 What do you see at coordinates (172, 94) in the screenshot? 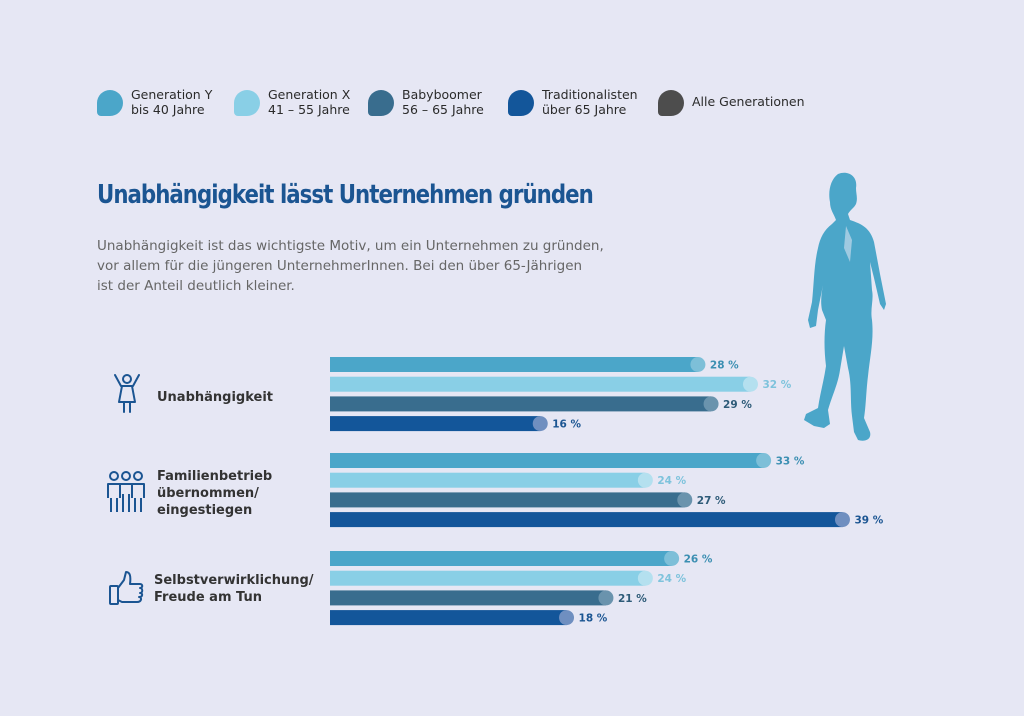
I see `legend-label: Generation Y` at bounding box center [172, 94].